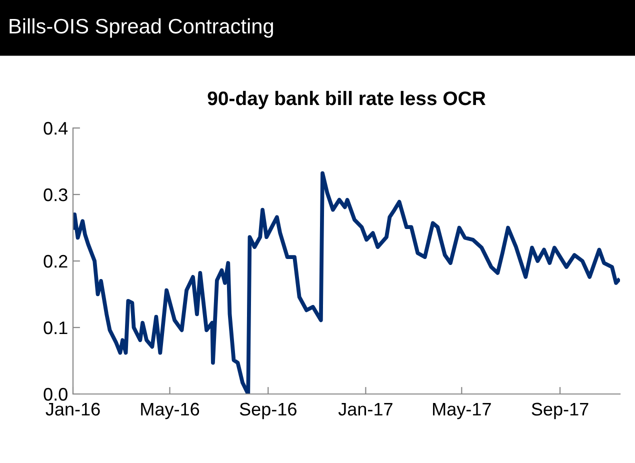 This screenshot has width=635, height=463. Describe the element at coordinates (141, 28) in the screenshot. I see `chart-title: Bills-OIS Spread Contracting` at that location.